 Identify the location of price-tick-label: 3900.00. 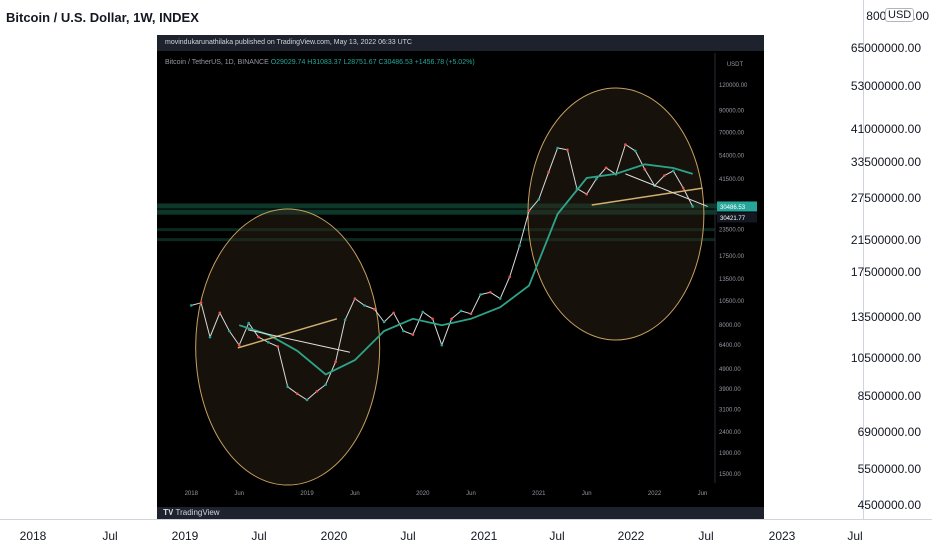
(730, 390).